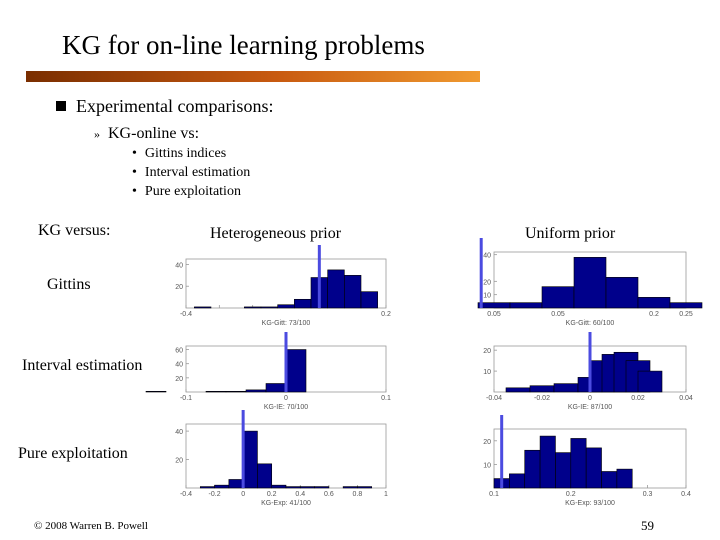 The image size is (720, 540). What do you see at coordinates (588, 371) in the screenshot?
I see `histogram-ie-uniform: 10 20 -0.04 -0.02 0 0.02 0.04 KG-IE: 87/100` at bounding box center [588, 371].